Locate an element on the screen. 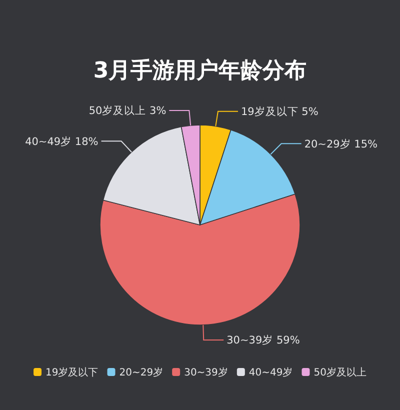 This screenshot has height=410, width=400. legend-label: 30~39岁 is located at coordinates (206, 372).